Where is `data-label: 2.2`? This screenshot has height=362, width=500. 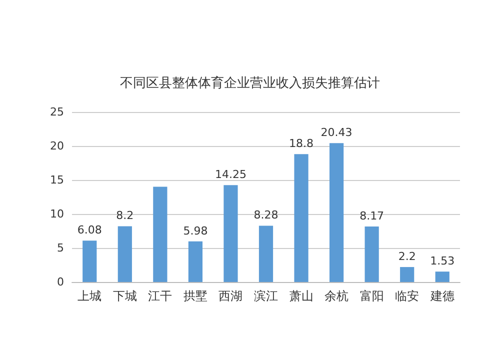 data-label: 2.2 is located at coordinates (407, 257).